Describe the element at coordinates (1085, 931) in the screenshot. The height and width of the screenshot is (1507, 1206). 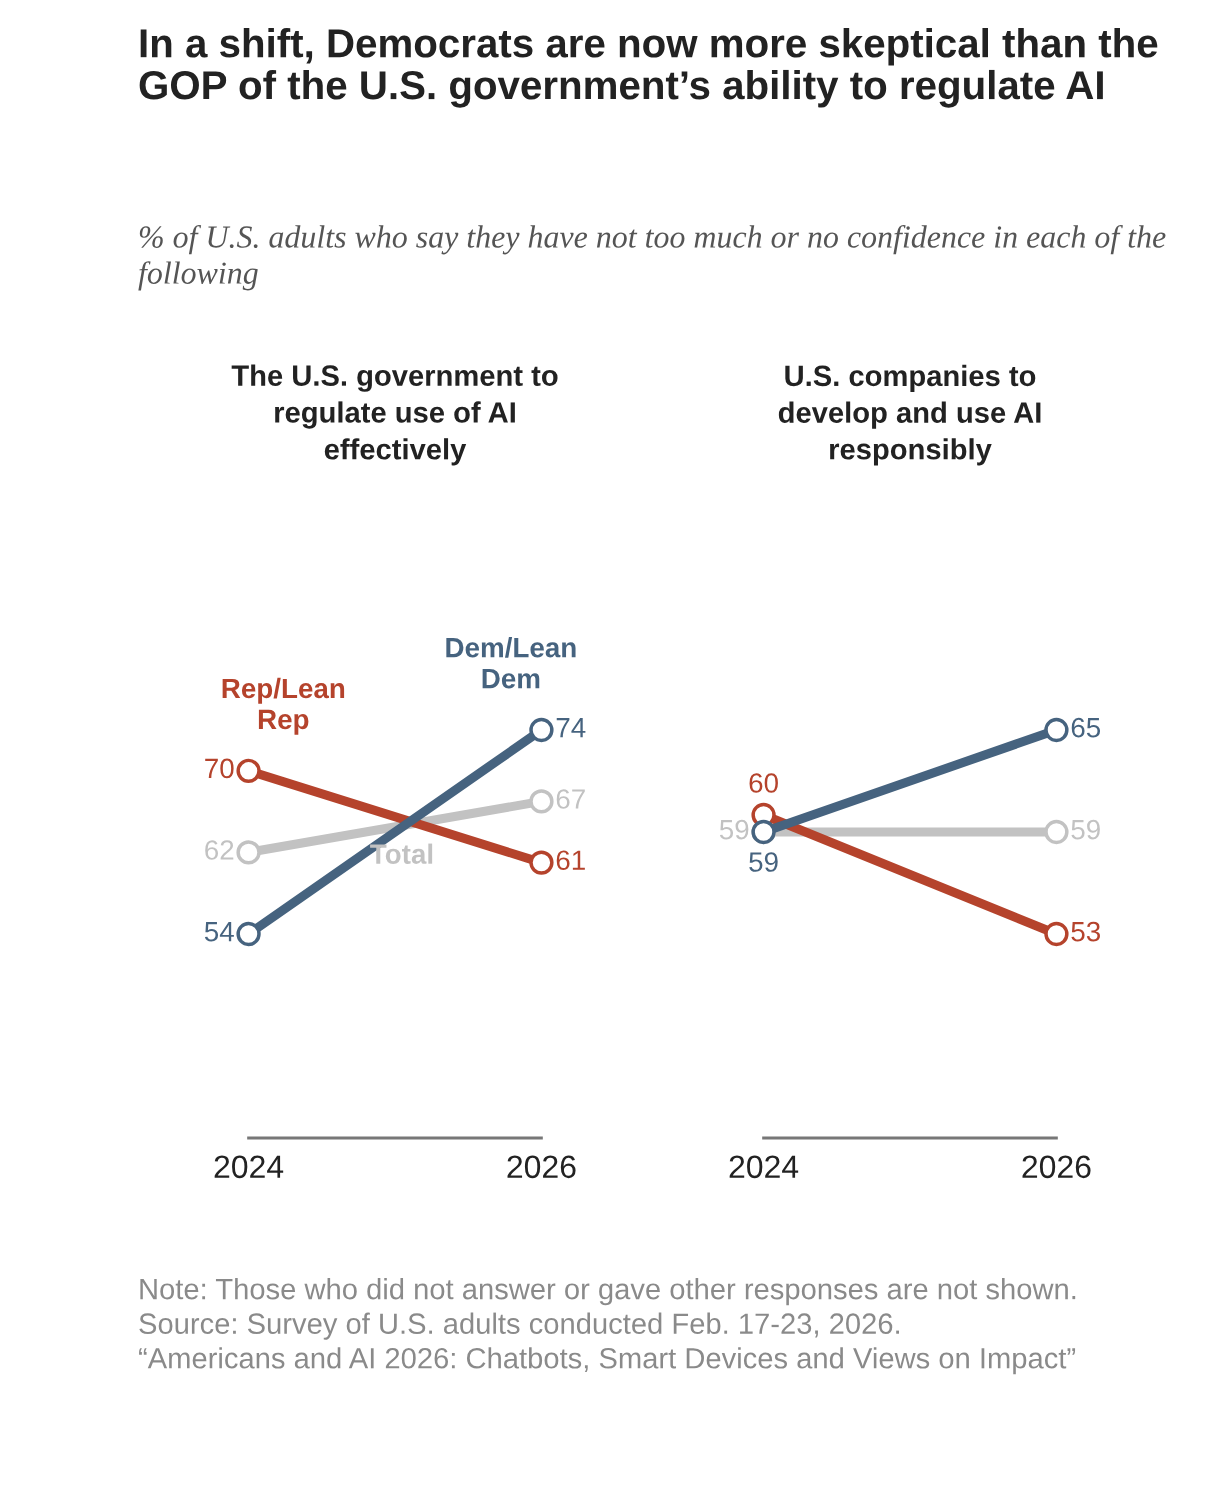
I see `data-label: 53` at that location.